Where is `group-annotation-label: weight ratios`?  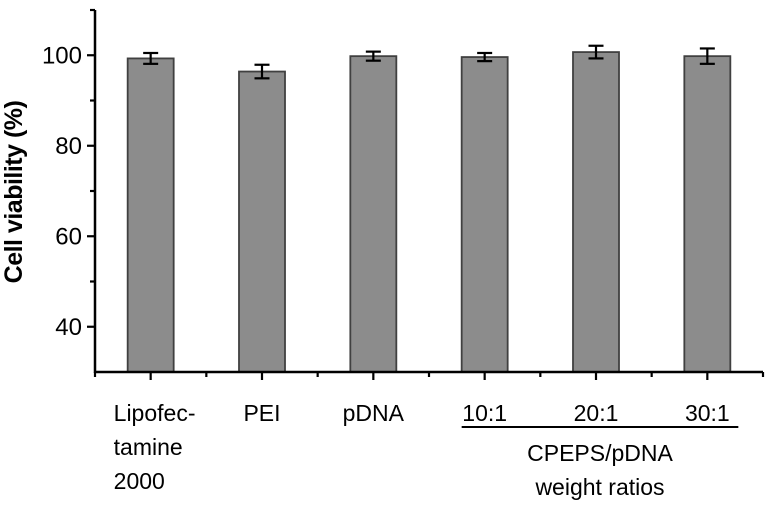
group-annotation-label: weight ratios is located at coordinates (599, 487).